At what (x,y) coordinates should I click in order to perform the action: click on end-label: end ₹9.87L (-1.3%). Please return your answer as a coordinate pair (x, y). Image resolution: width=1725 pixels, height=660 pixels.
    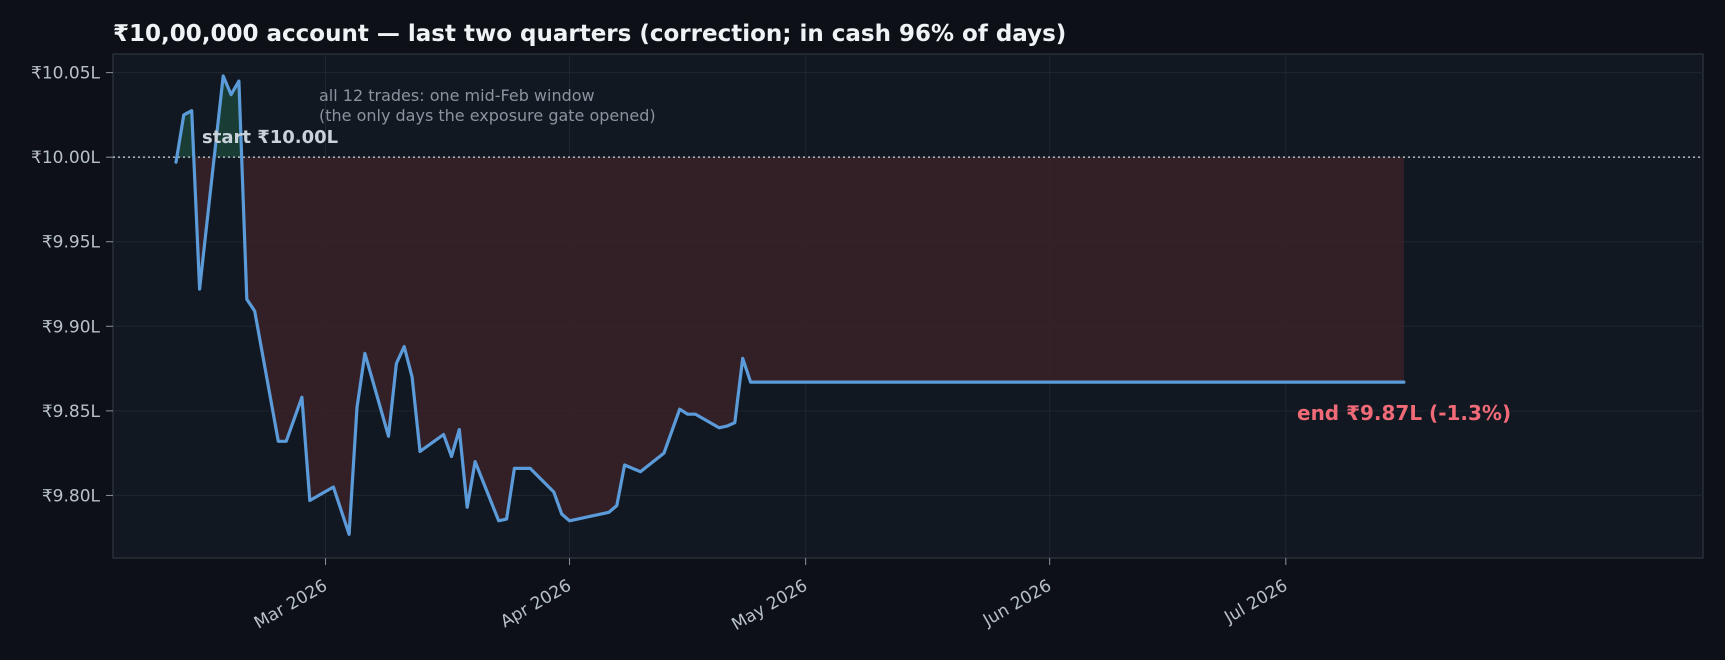
    Looking at the image, I should click on (1404, 413).